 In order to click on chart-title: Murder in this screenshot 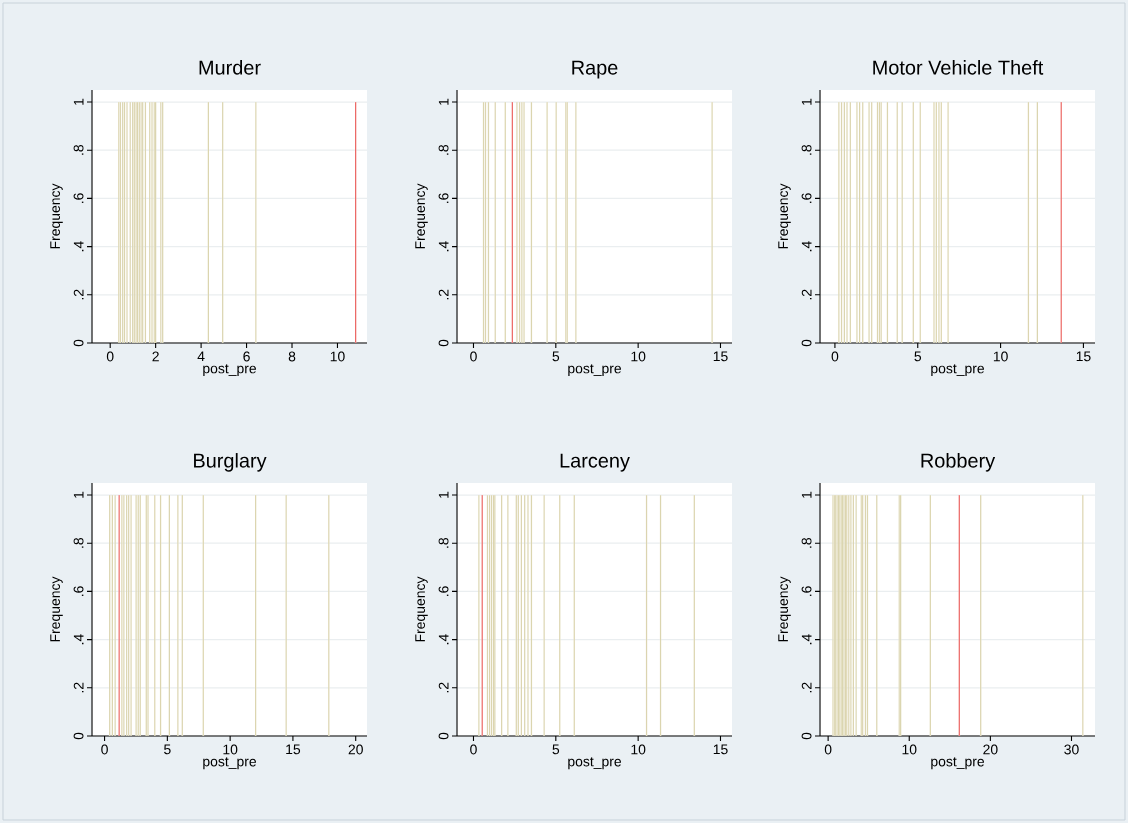, I will do `click(230, 67)`.